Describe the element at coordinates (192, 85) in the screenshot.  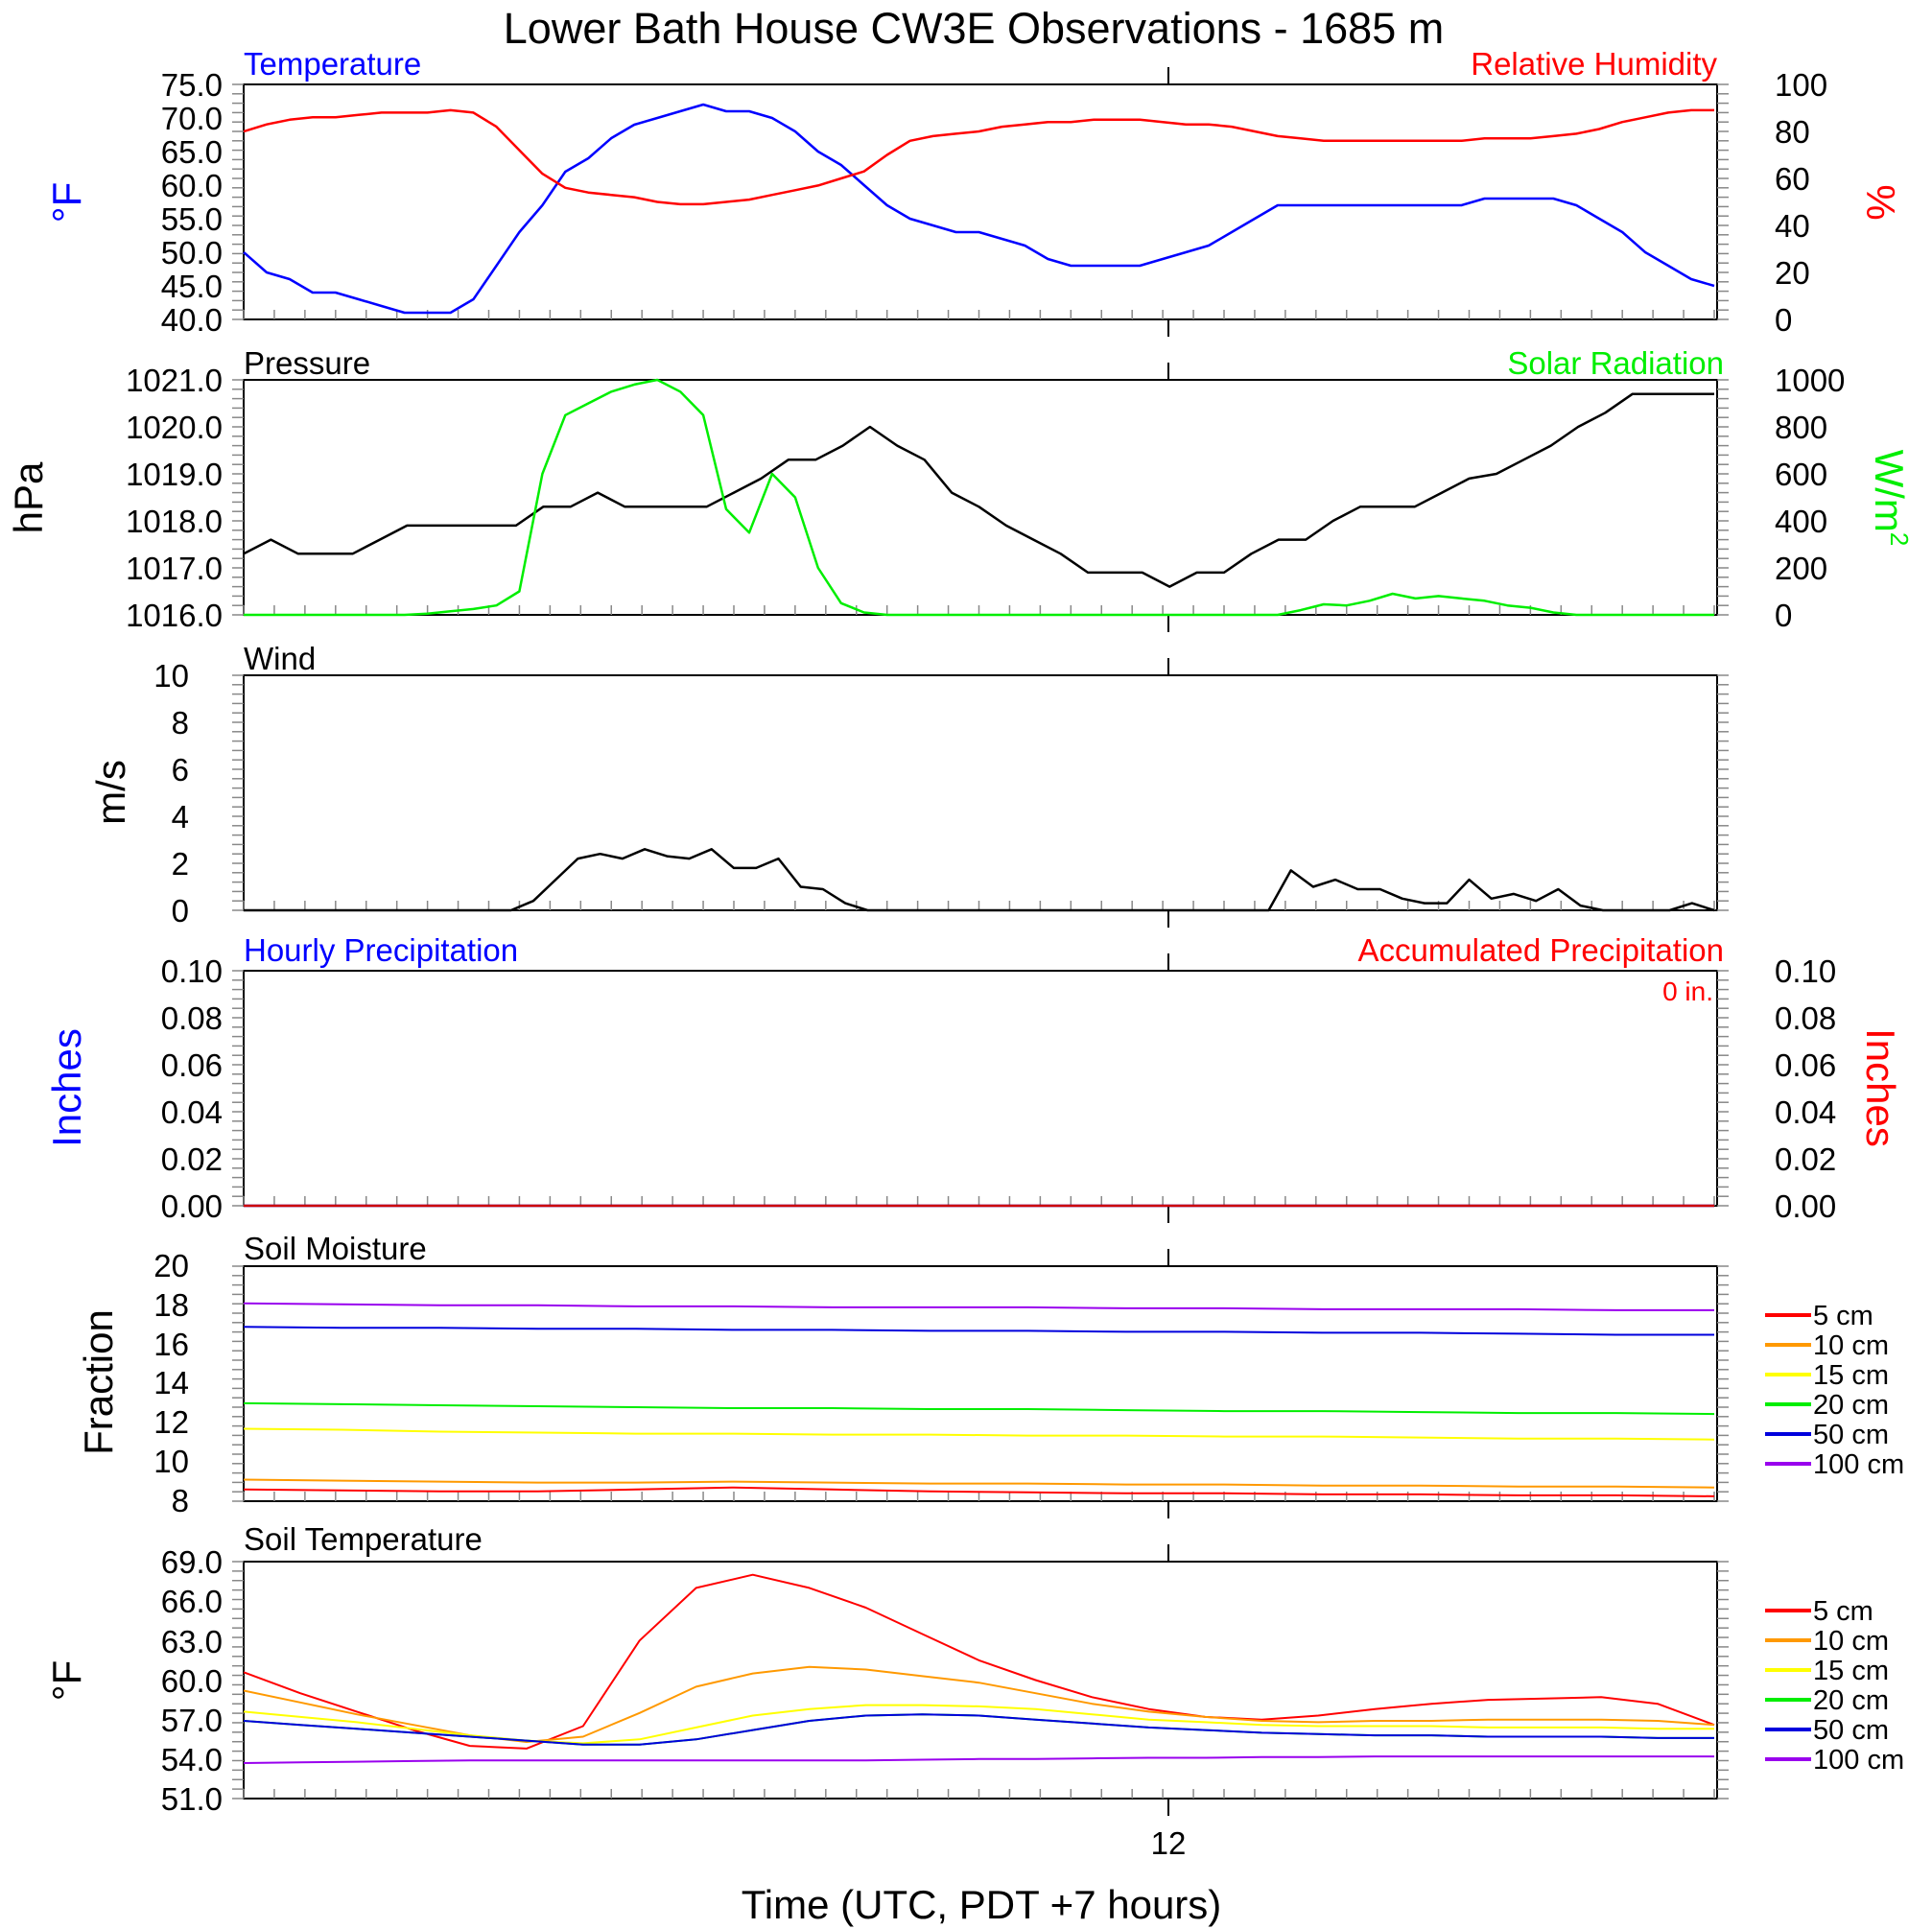
I see `y-tick-label: 75.0` at that location.